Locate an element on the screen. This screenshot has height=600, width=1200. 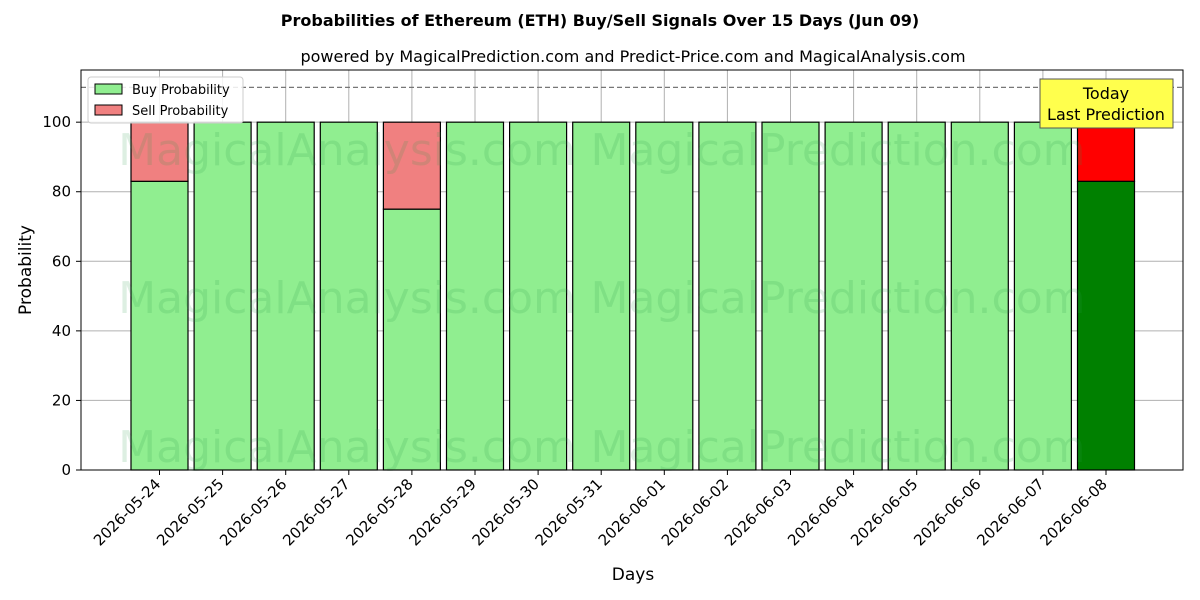
y-axis-ticks: 0 20 40 60 80 100 is located at coordinates (61, 296).